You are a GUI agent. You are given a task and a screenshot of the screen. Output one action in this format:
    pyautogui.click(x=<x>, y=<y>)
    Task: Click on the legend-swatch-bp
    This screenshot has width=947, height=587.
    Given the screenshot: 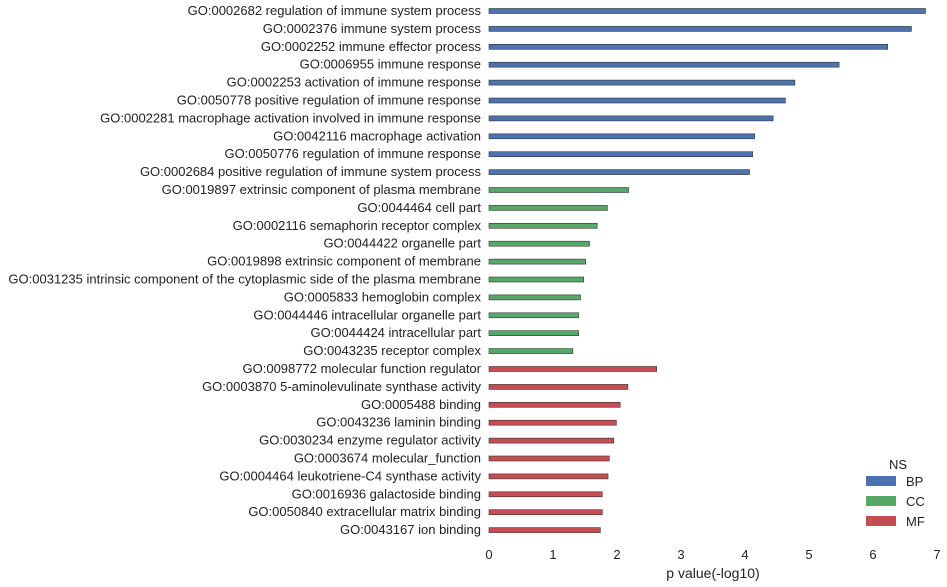 What is the action you would take?
    pyautogui.click(x=881, y=481)
    